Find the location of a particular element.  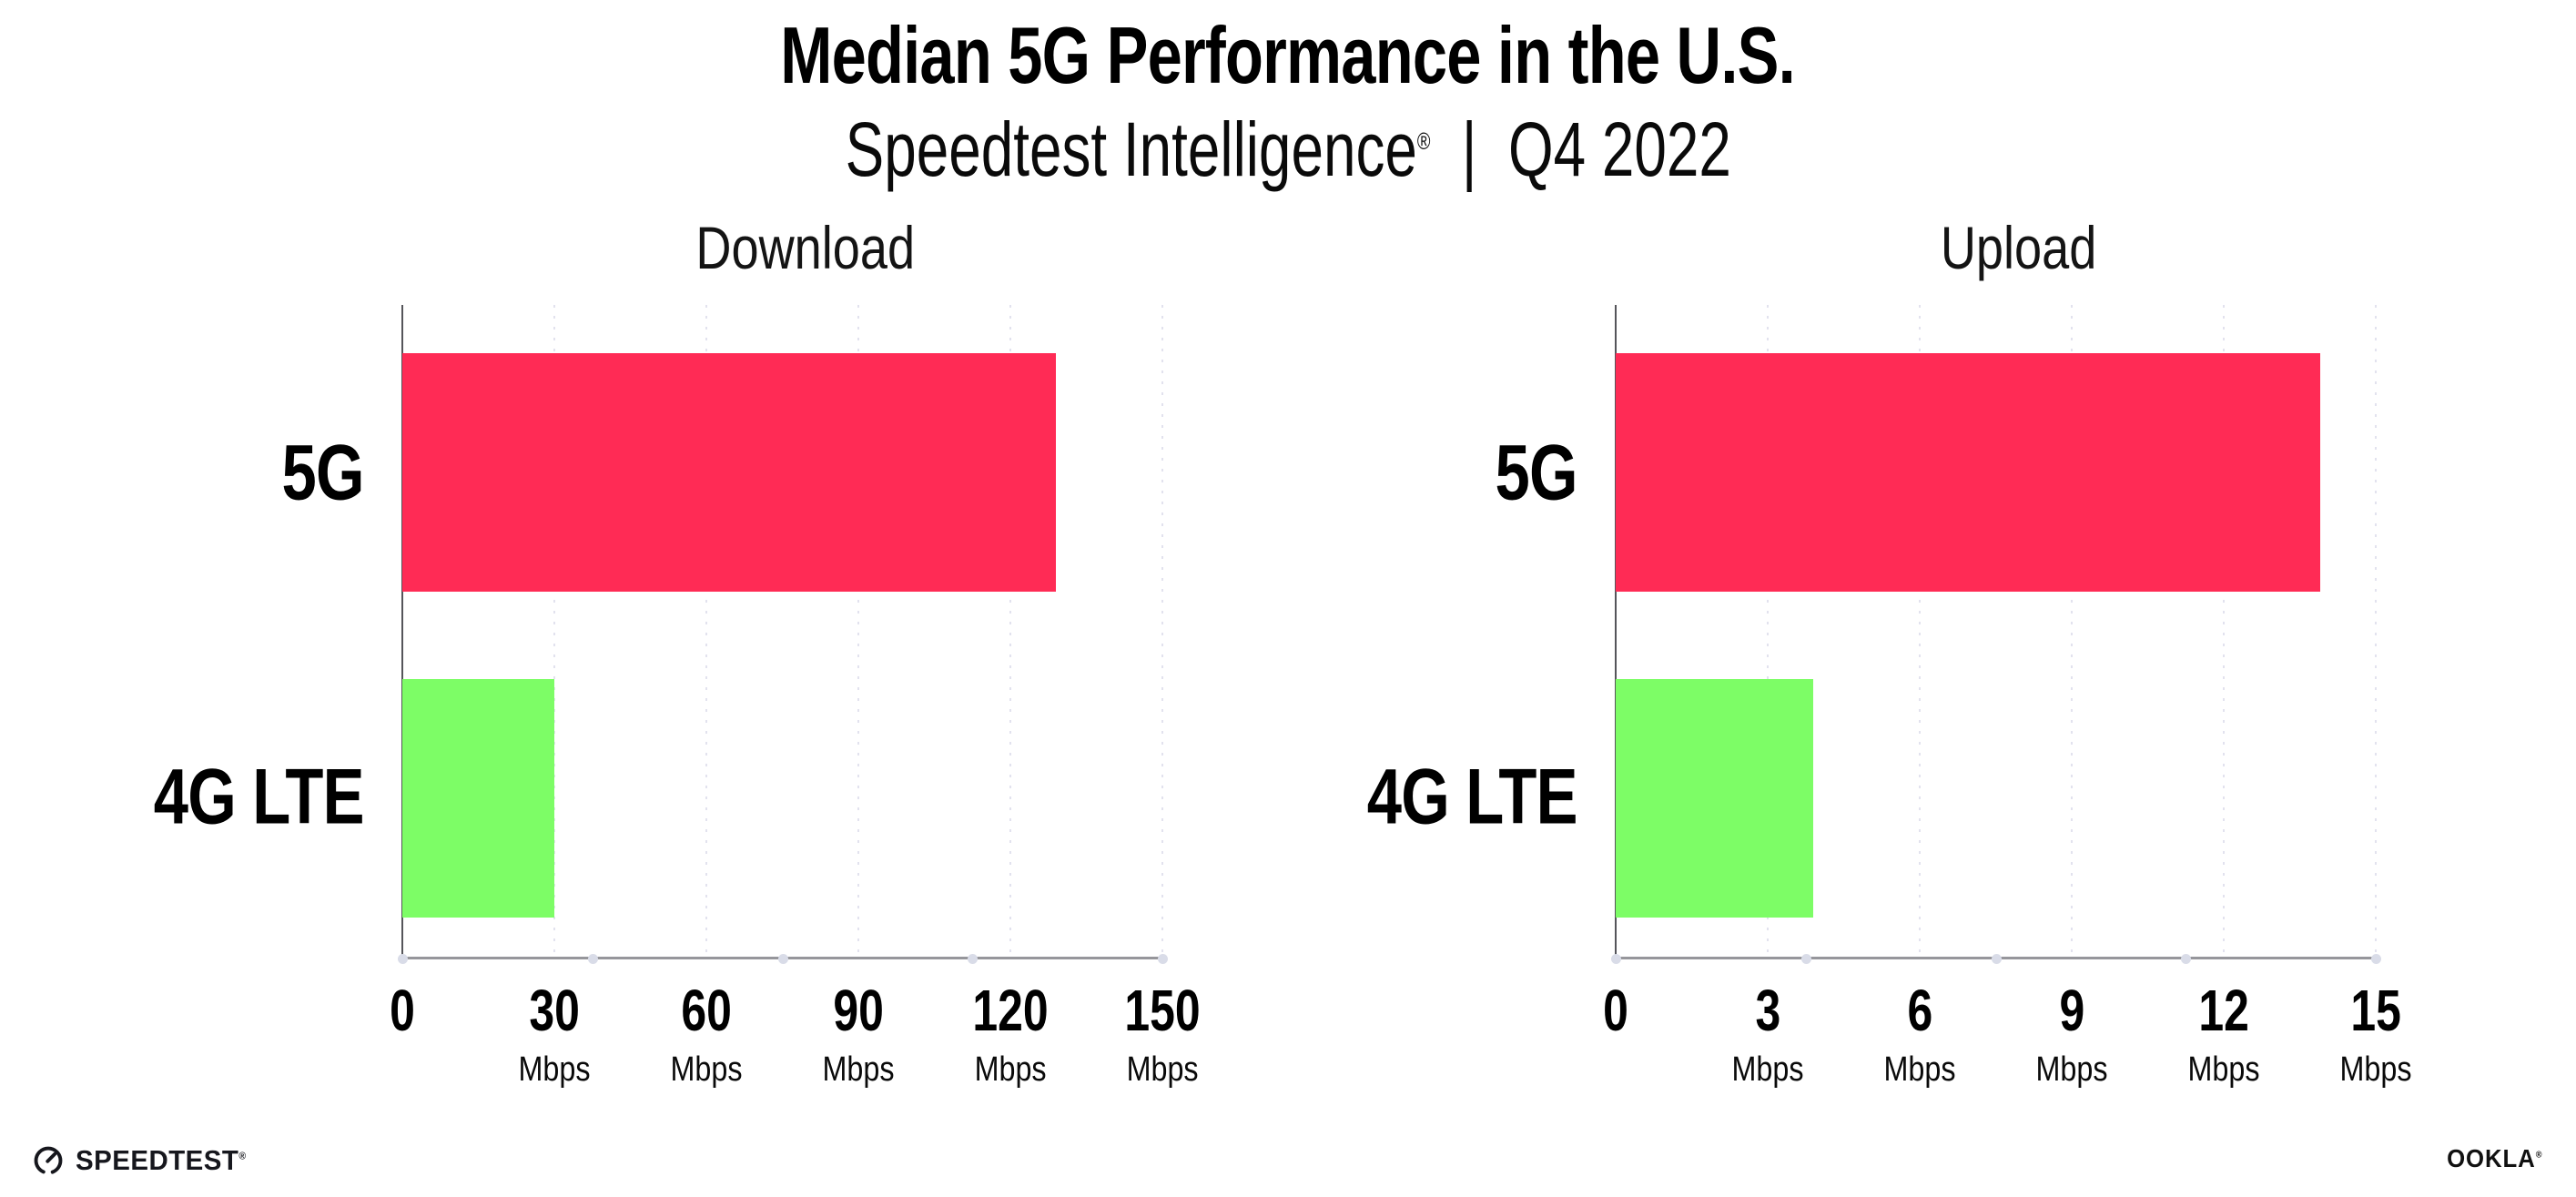

tick-value-text: 6 is located at coordinates (1919, 1011).